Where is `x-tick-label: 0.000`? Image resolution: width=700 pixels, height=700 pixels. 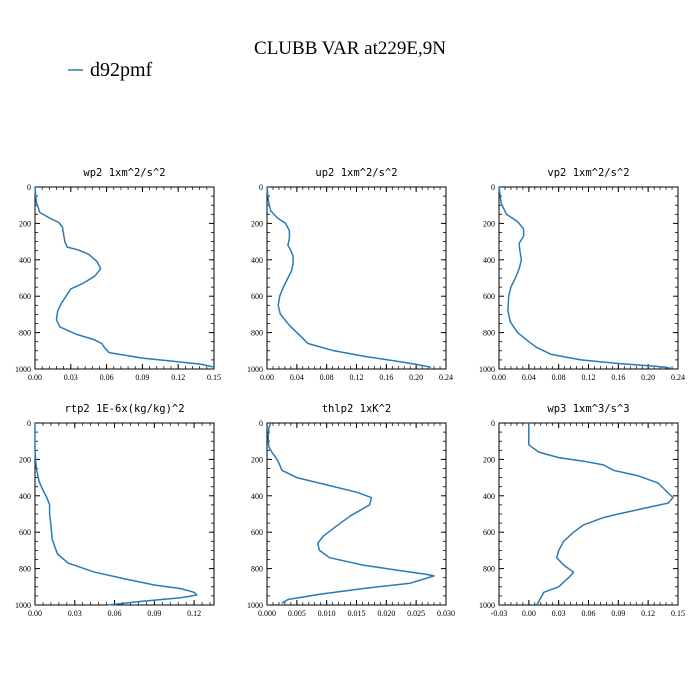
x-tick-label: 0.000 is located at coordinates (267, 613).